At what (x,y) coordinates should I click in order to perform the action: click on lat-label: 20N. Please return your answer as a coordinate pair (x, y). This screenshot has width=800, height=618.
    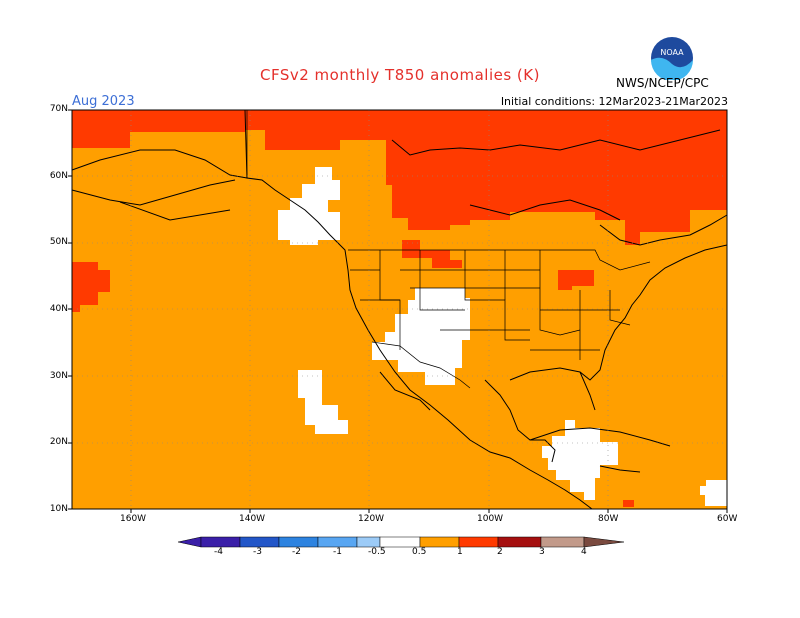
    Looking at the image, I should click on (58, 442).